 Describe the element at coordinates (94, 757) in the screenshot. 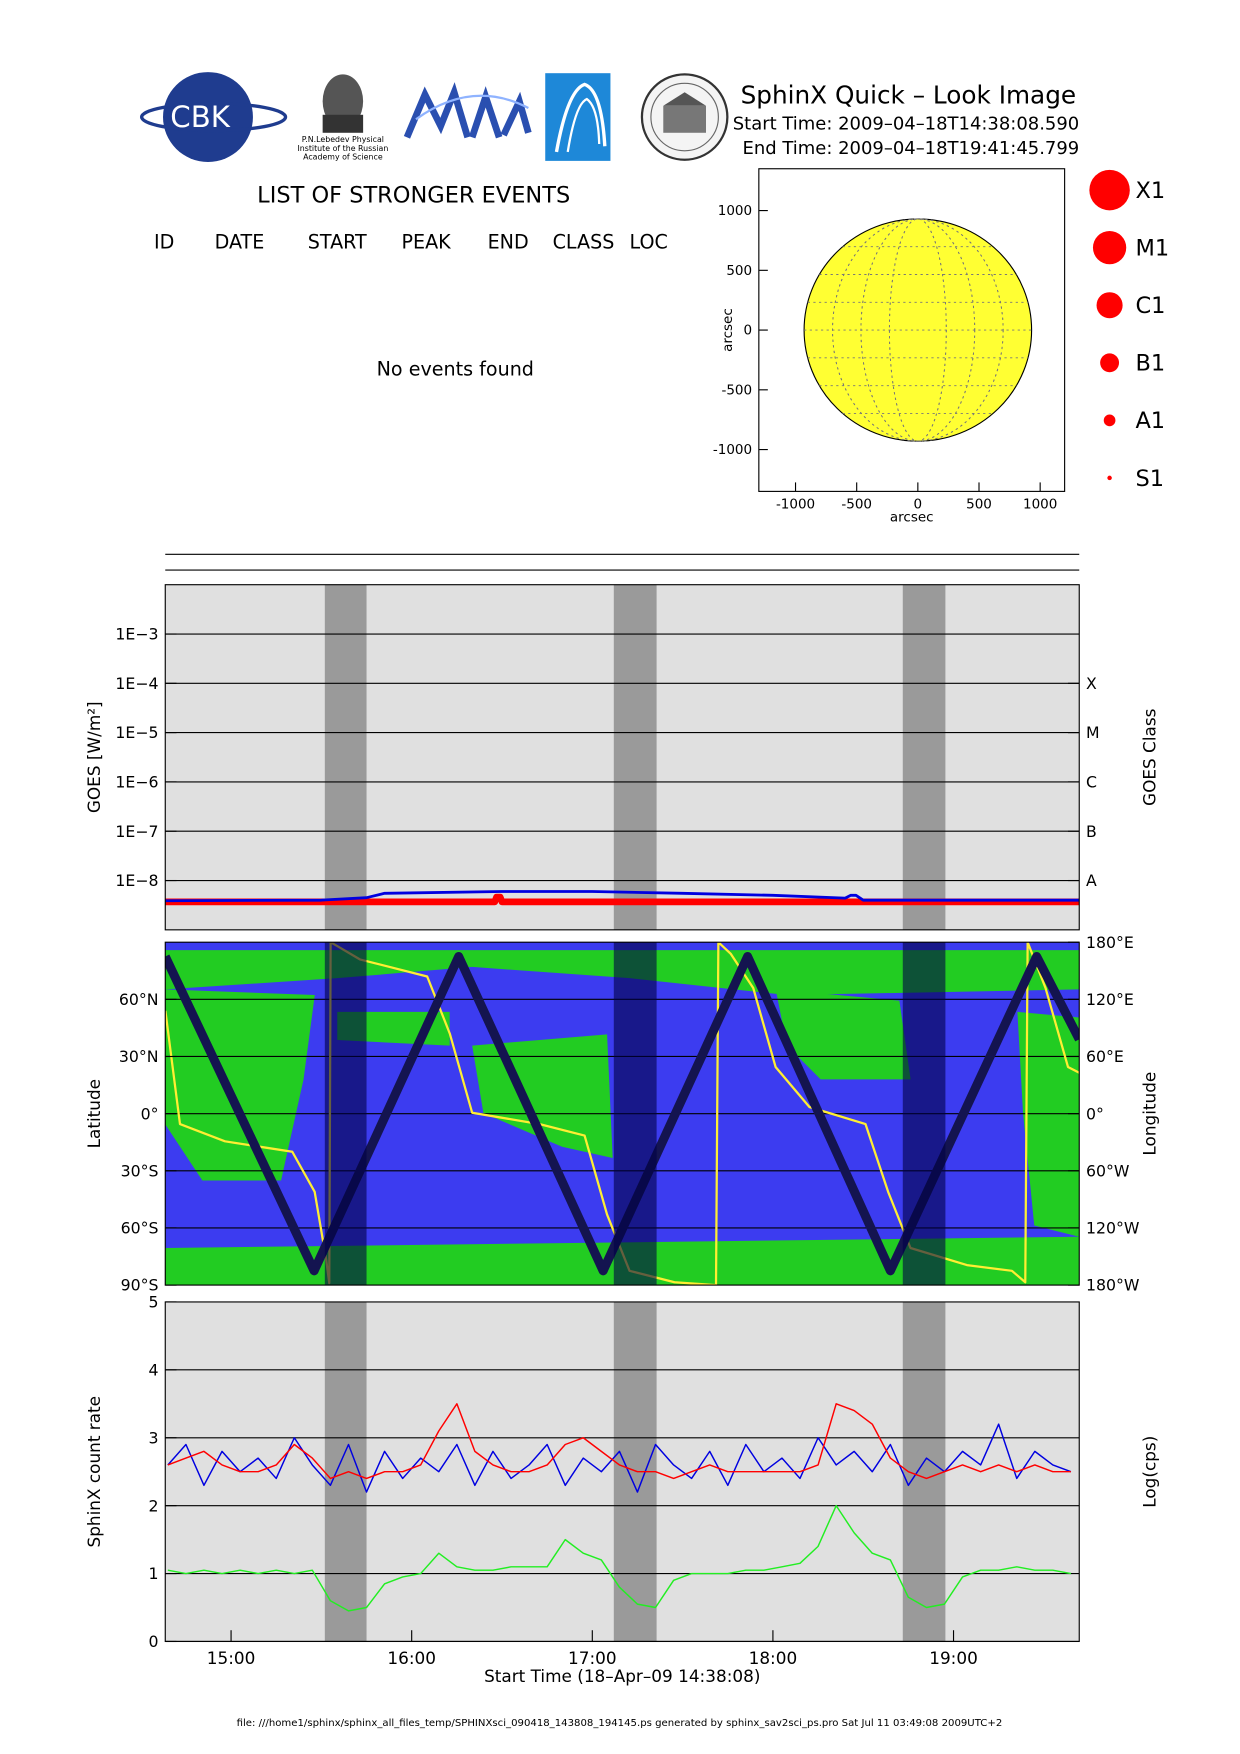

I see `y-axis-label: GOES [W/m²]` at that location.